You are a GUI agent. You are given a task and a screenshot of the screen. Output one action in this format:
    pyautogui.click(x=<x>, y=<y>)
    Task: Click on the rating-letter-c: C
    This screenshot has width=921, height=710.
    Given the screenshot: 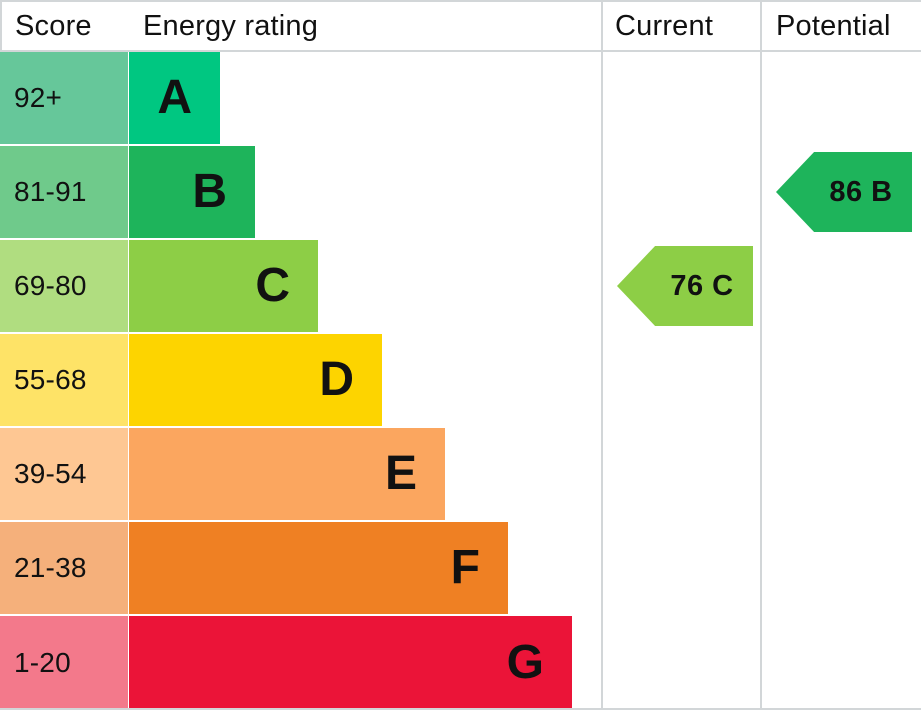 What is the action you would take?
    pyautogui.click(x=272, y=285)
    